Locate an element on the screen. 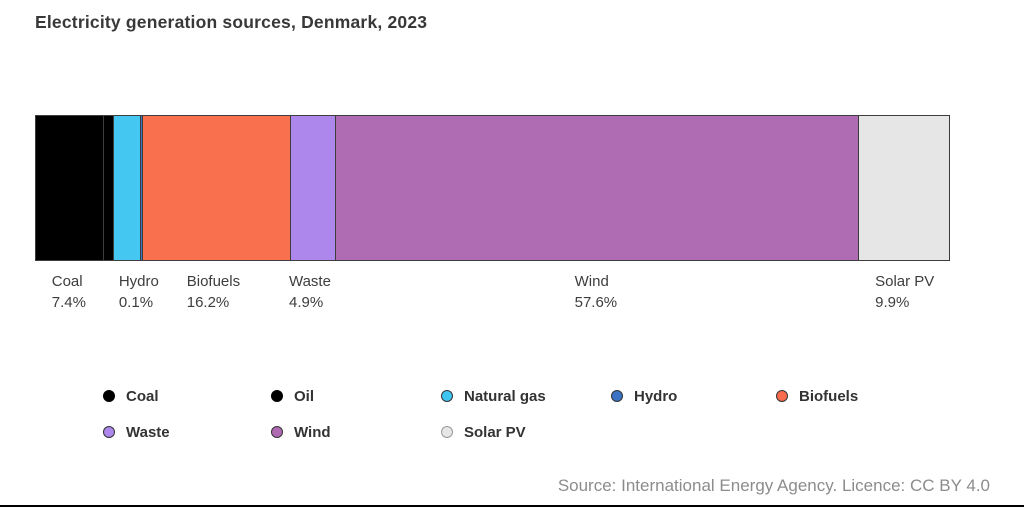 This screenshot has height=512, width=1024. segment-label-name: Biofuels is located at coordinates (213, 281).